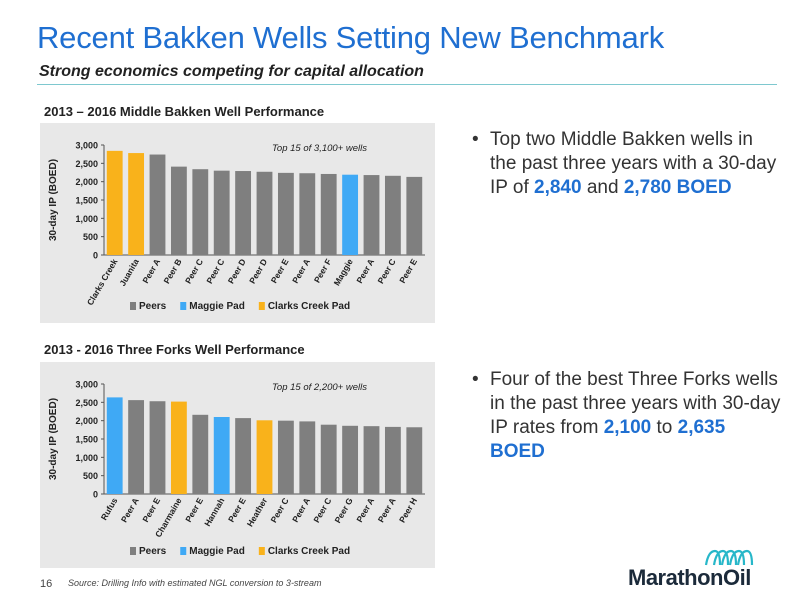 This screenshot has width=800, height=600. I want to click on bullet-highlight: 2,840, so click(558, 187).